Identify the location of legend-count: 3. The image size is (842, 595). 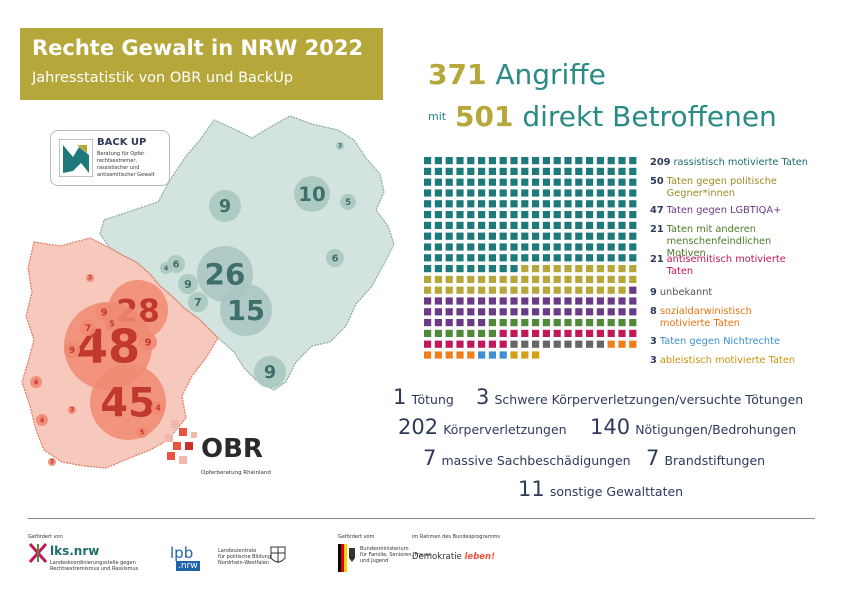
(653, 341).